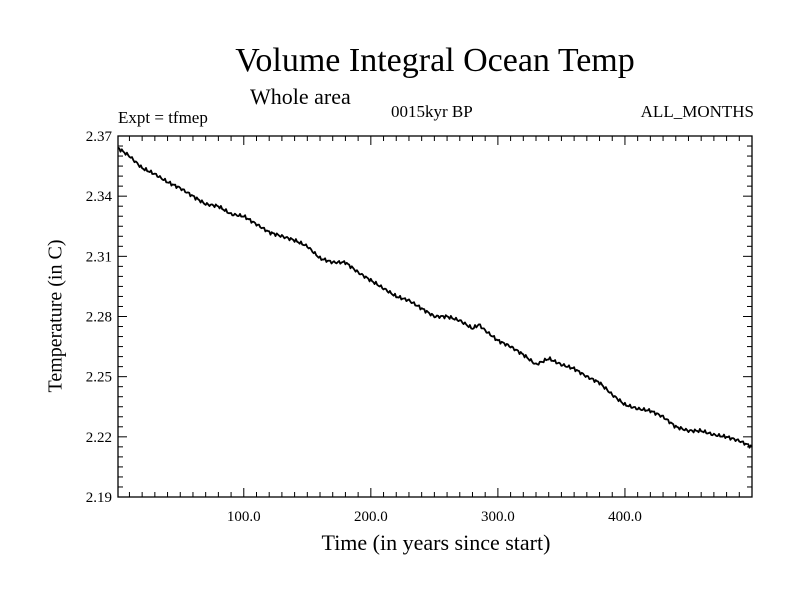 This screenshot has width=800, height=600. What do you see at coordinates (625, 517) in the screenshot?
I see `x-tick-label: 400.0` at bounding box center [625, 517].